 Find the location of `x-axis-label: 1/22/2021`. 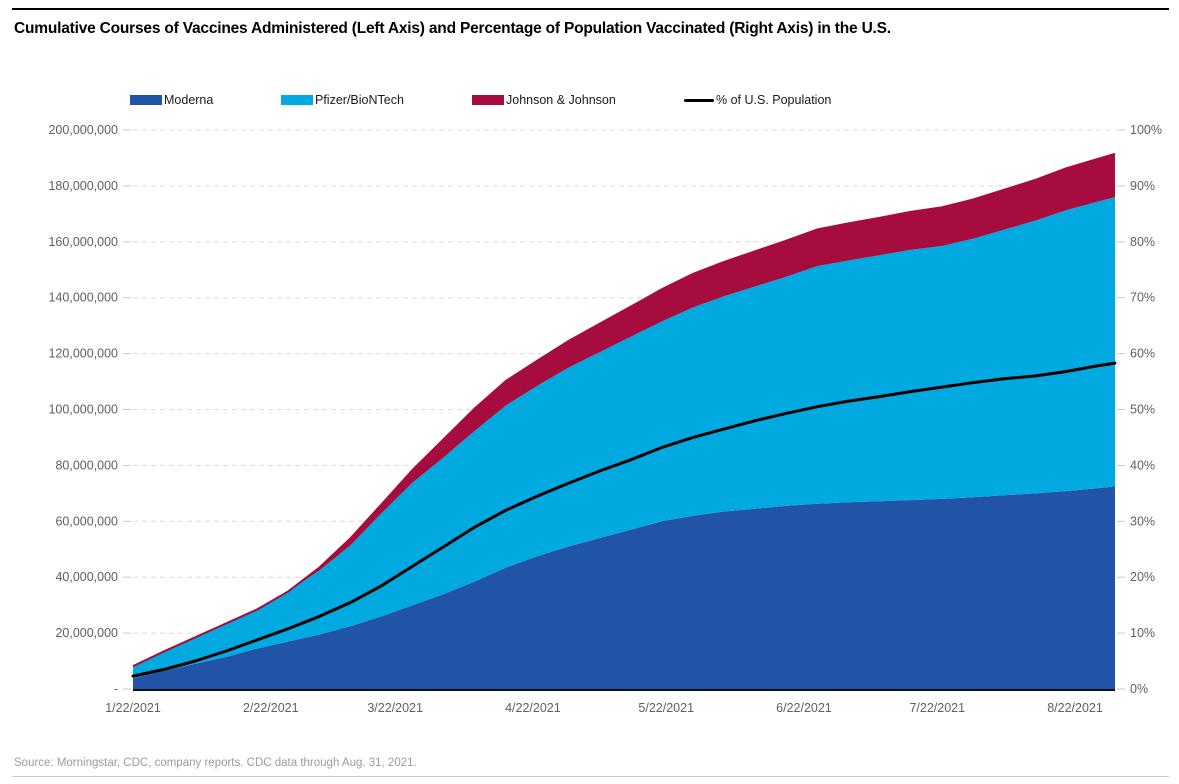

x-axis-label: 1/22/2021 is located at coordinates (133, 708).